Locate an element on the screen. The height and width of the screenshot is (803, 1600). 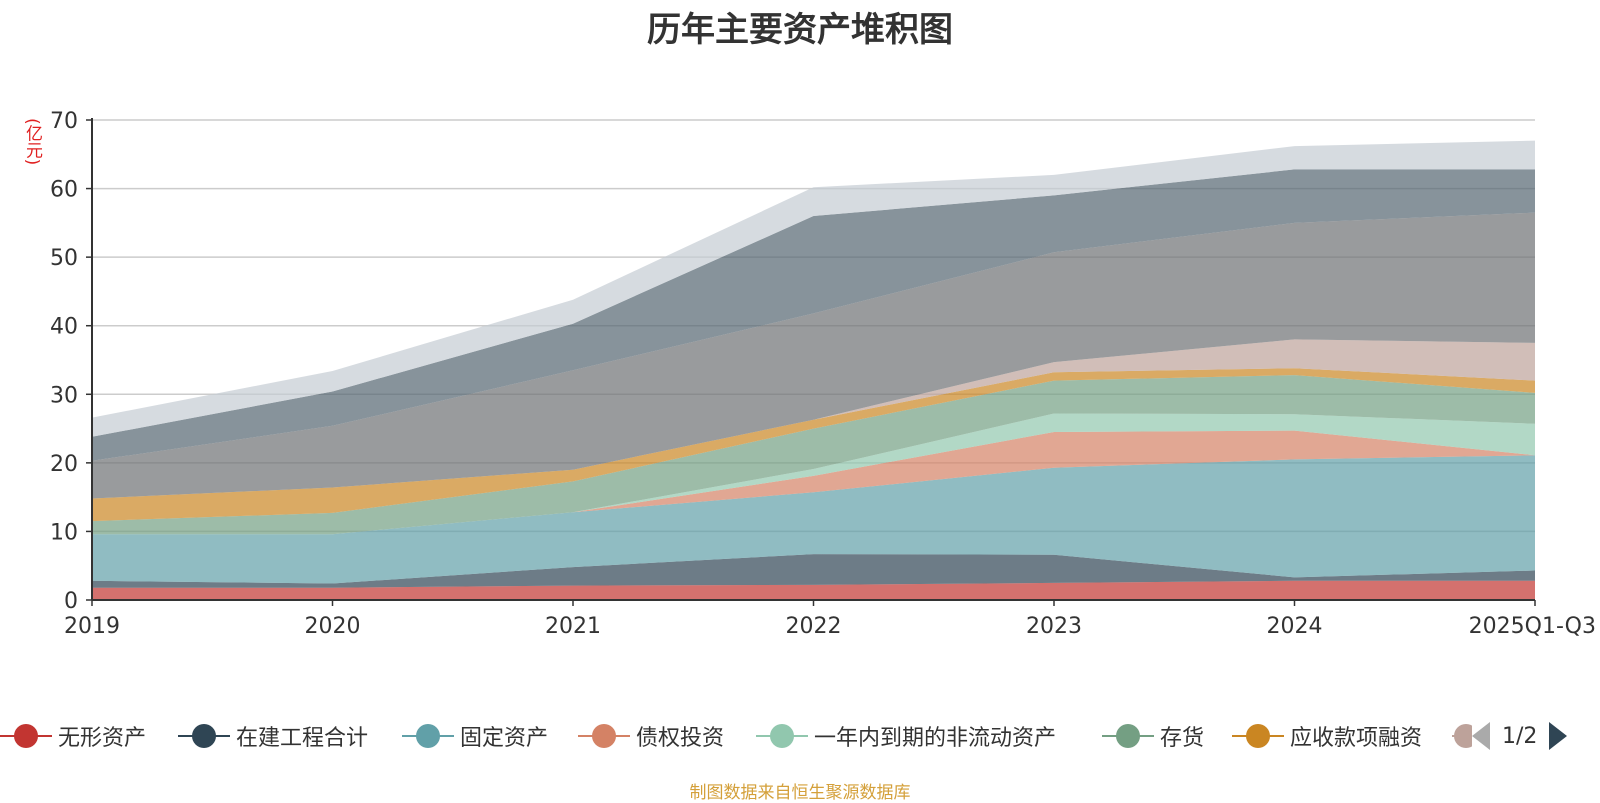
legend-label: 一年内到期的非流动资产 is located at coordinates (935, 738).